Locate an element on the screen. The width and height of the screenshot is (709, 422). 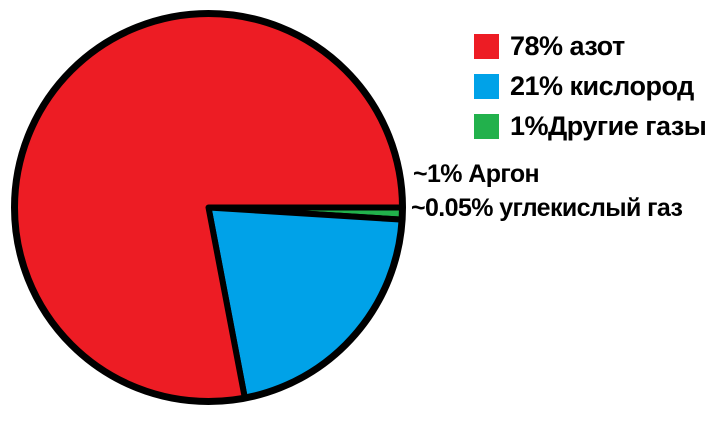
legend-item-nitrogen: 78% азот is located at coordinates (590, 46).